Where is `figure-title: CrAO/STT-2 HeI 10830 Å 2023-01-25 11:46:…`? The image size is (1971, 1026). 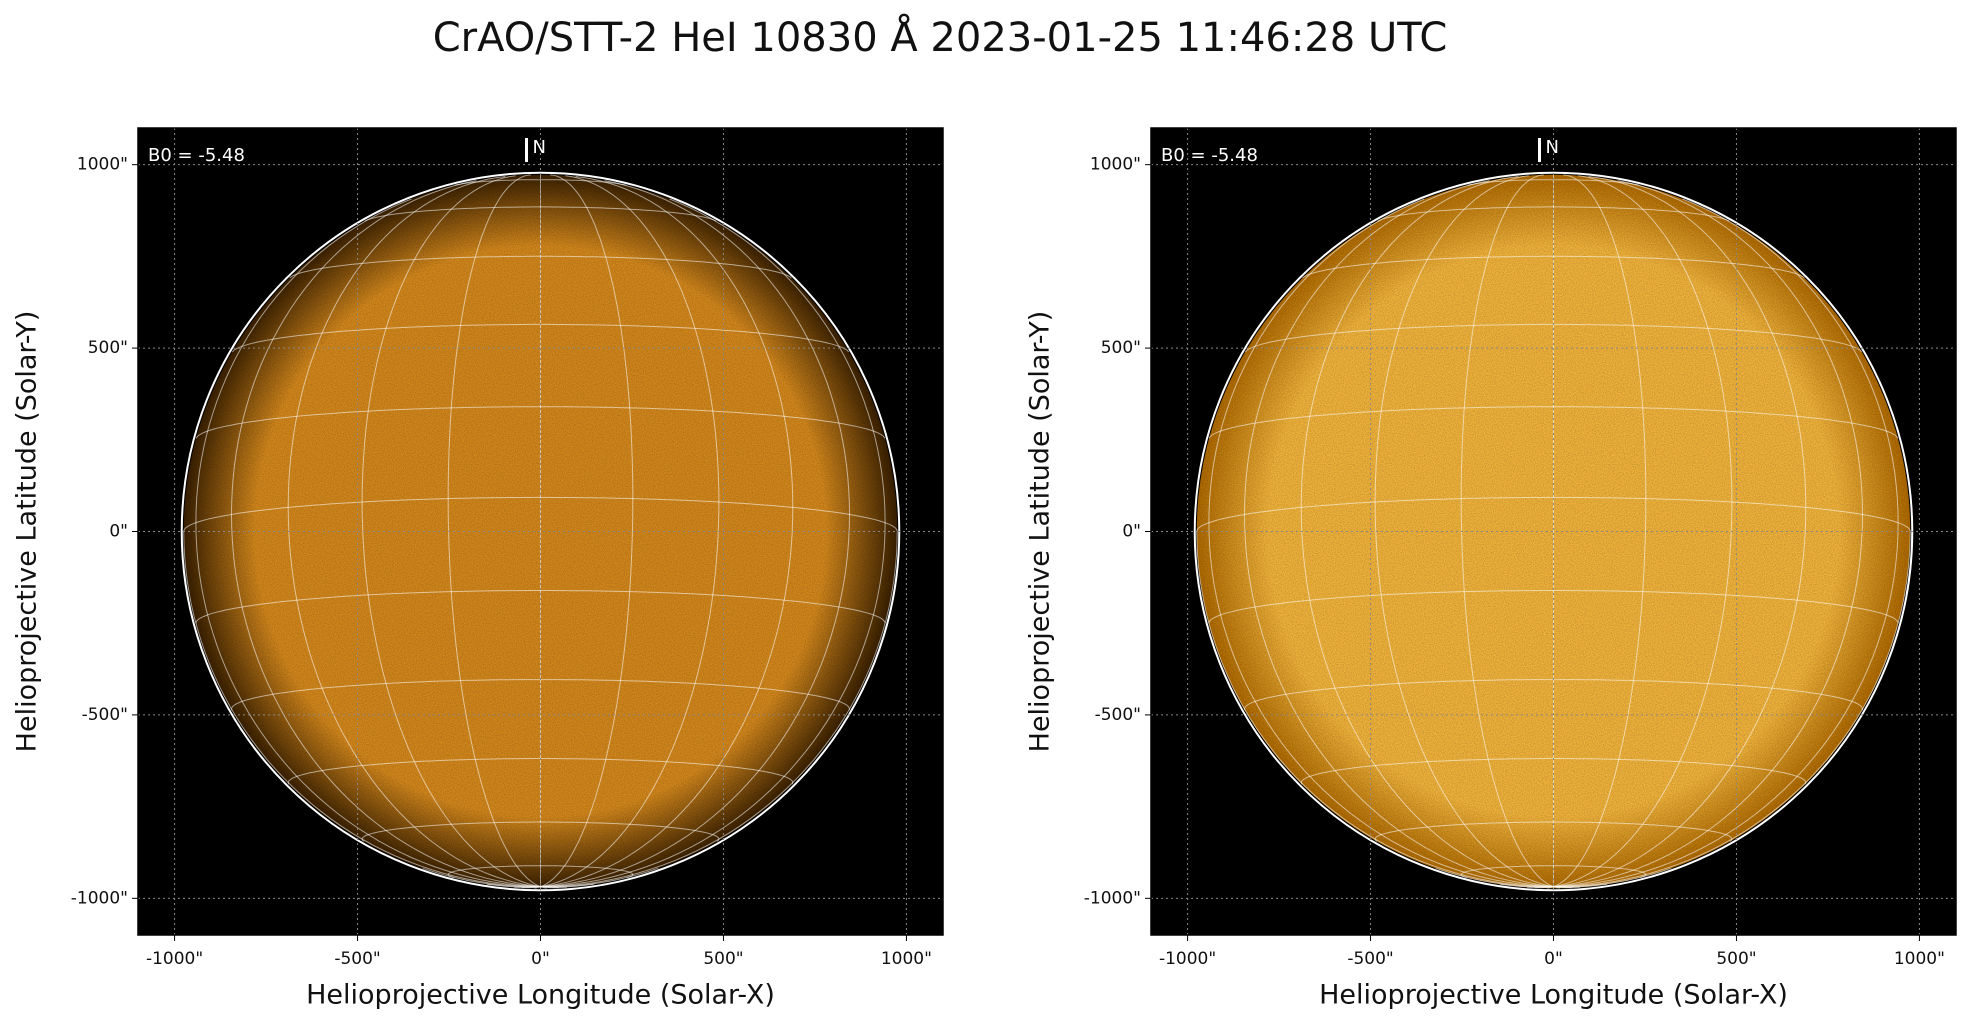 figure-title: CrAO/STT-2 HeI 10830 Å 2023-01-25 11:46:… is located at coordinates (940, 37).